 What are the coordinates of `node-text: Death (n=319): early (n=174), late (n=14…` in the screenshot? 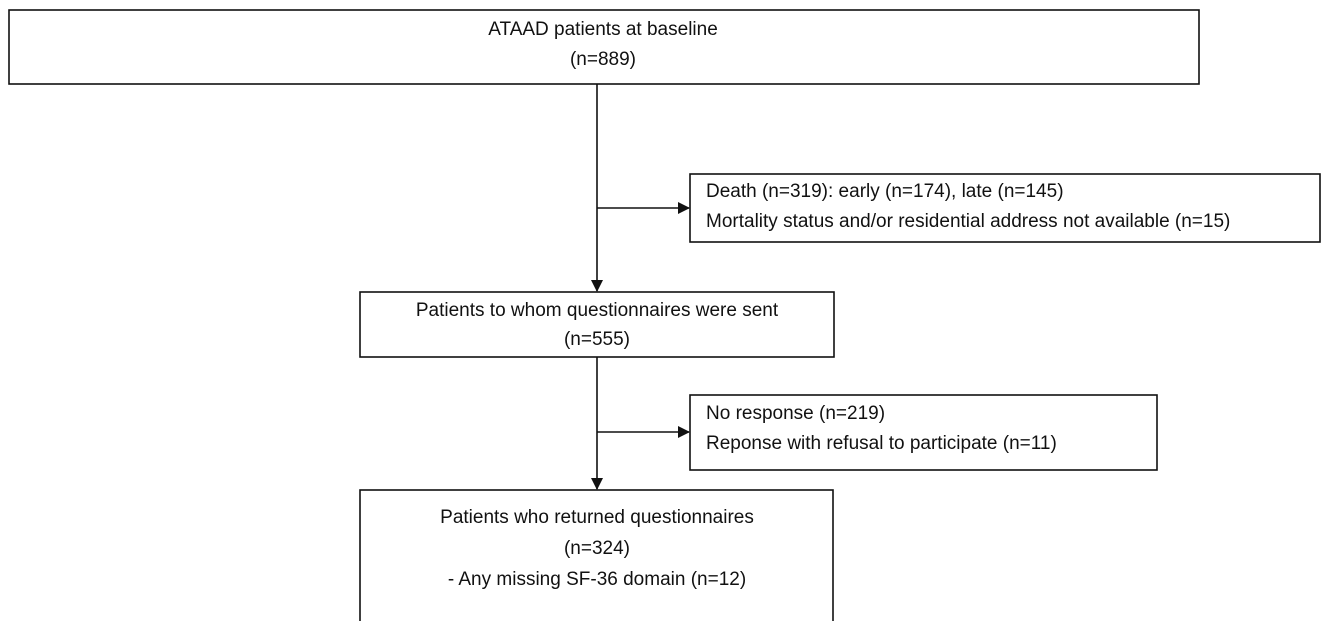 It's located at (885, 191).